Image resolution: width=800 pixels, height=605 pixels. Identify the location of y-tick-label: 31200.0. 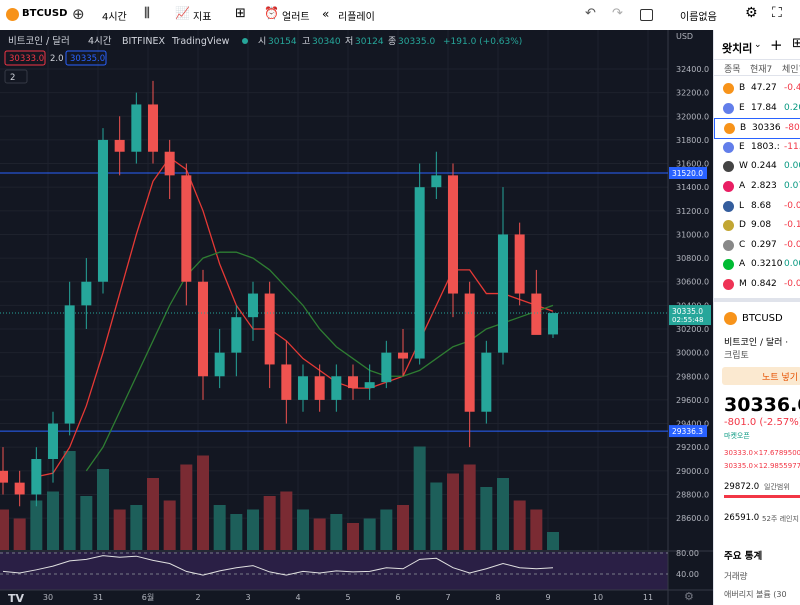
(692, 211).